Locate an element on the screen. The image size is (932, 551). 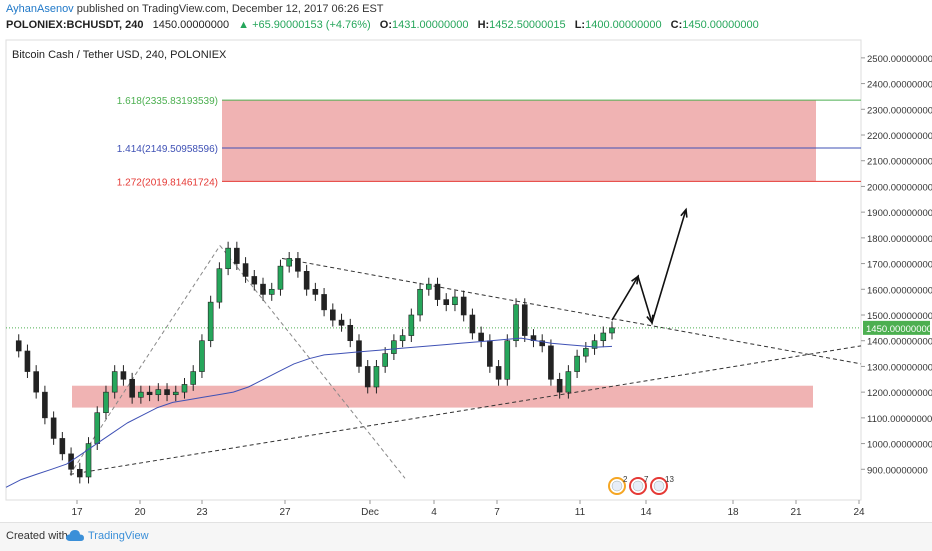
high-value: 1452.50000015 is located at coordinates (527, 25).